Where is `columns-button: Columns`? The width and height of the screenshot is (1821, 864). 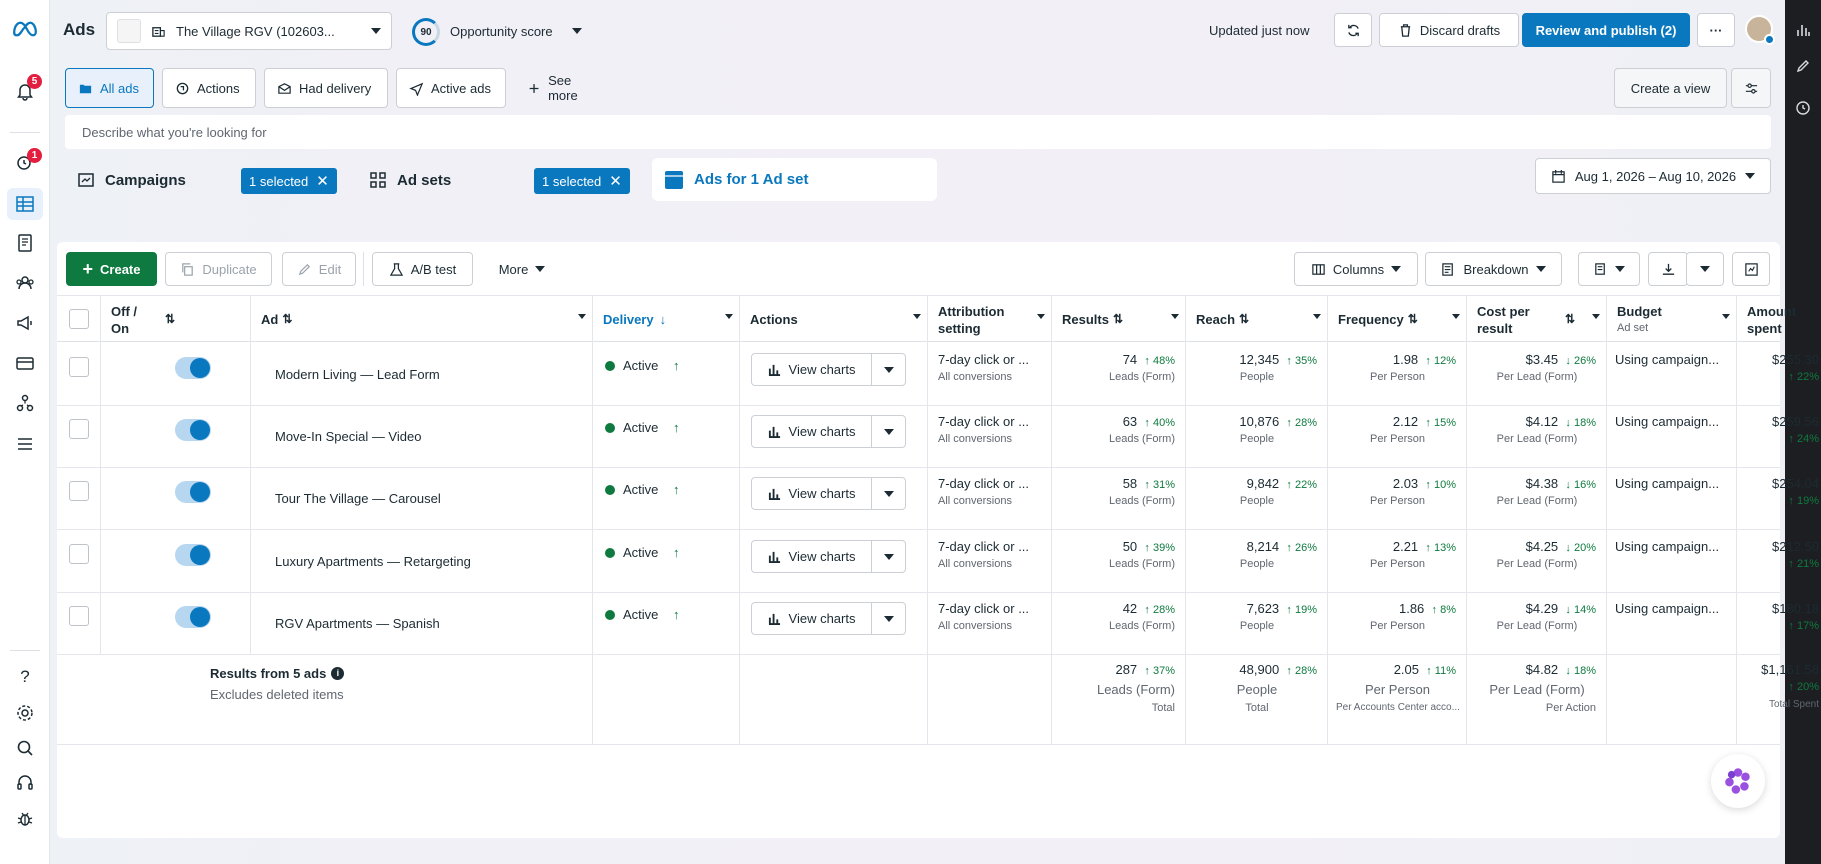 columns-button: Columns is located at coordinates (1356, 269).